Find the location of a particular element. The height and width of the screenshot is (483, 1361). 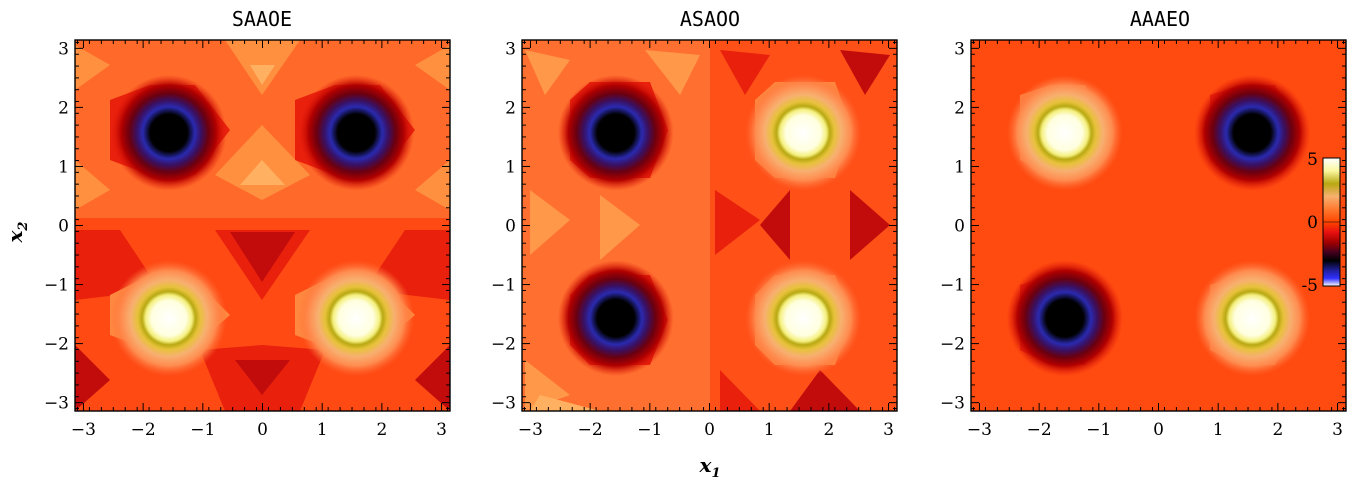

y-axis-label: x2 is located at coordinates (17, 233).